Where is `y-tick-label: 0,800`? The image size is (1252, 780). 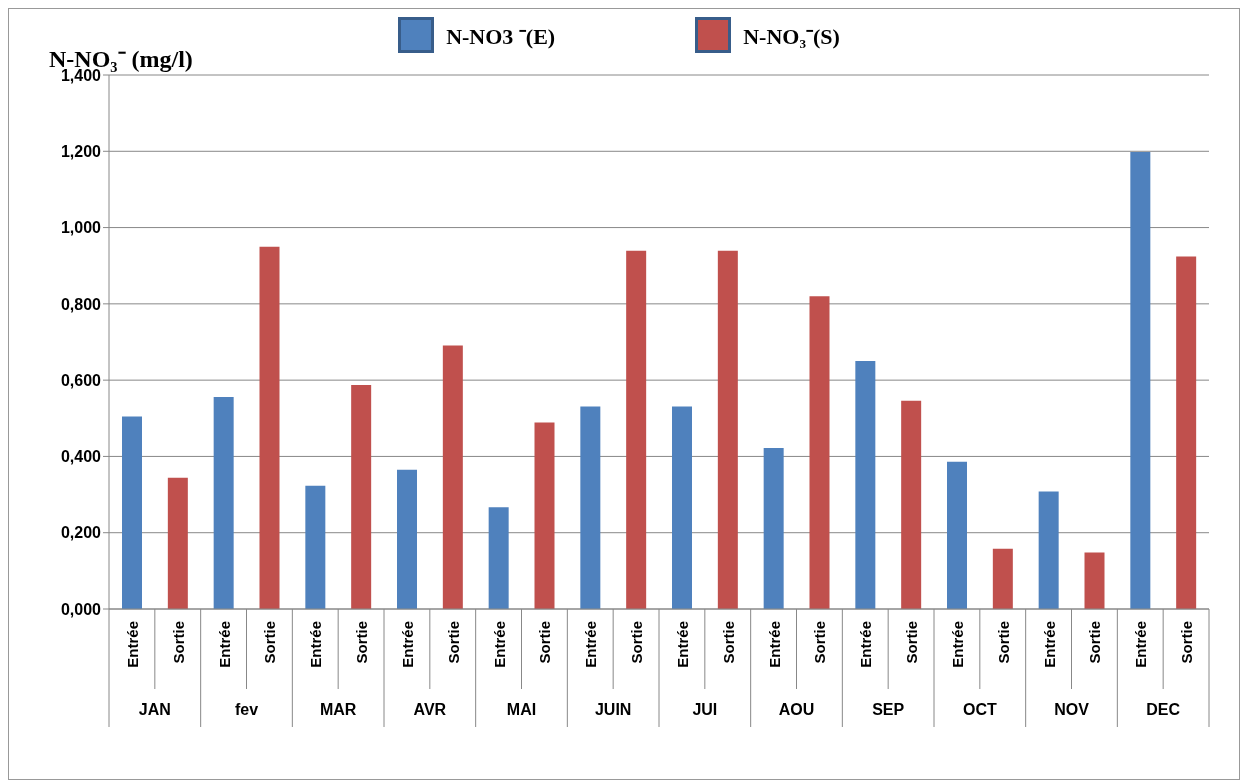 y-tick-label: 0,800 is located at coordinates (81, 304).